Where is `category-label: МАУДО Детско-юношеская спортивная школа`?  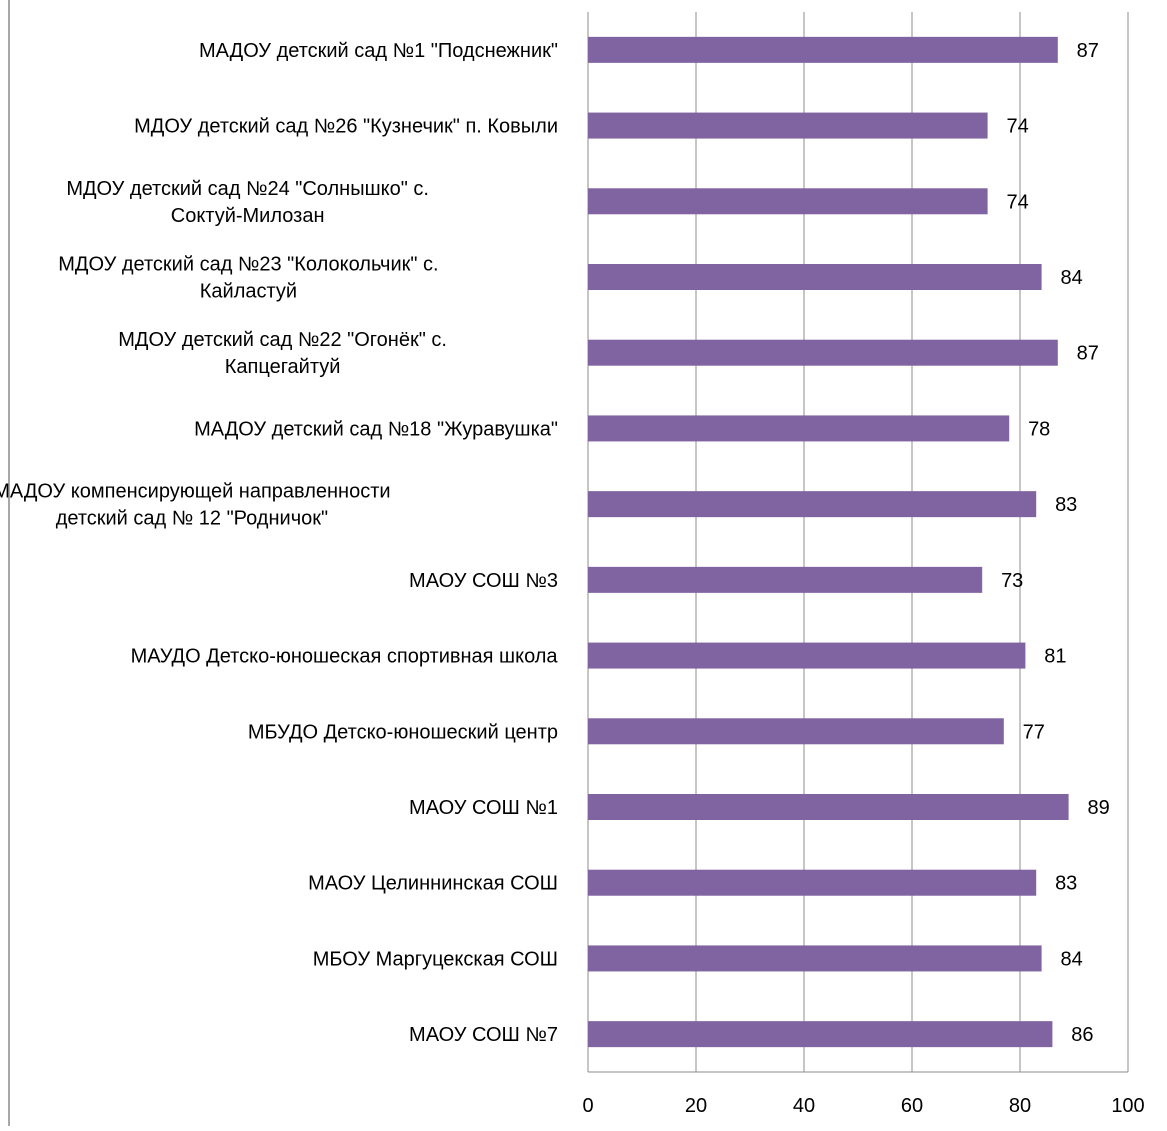 category-label: МАУДО Детско-юношеская спортивная школа is located at coordinates (345, 657).